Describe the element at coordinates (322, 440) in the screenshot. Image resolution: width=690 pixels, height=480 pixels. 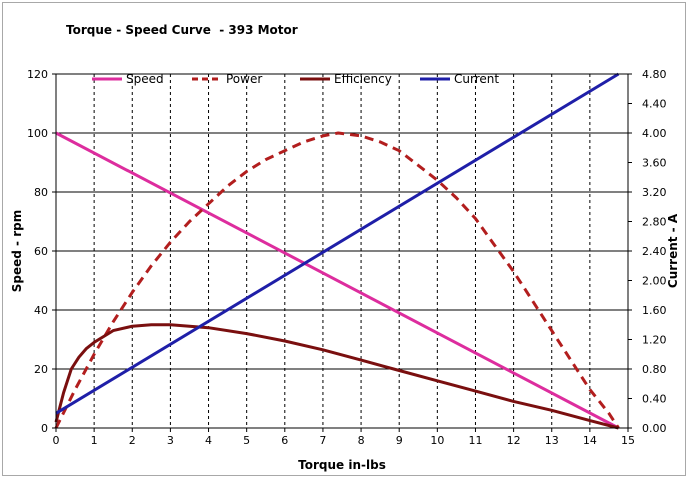
I see `x-tick-label: 7` at that location.